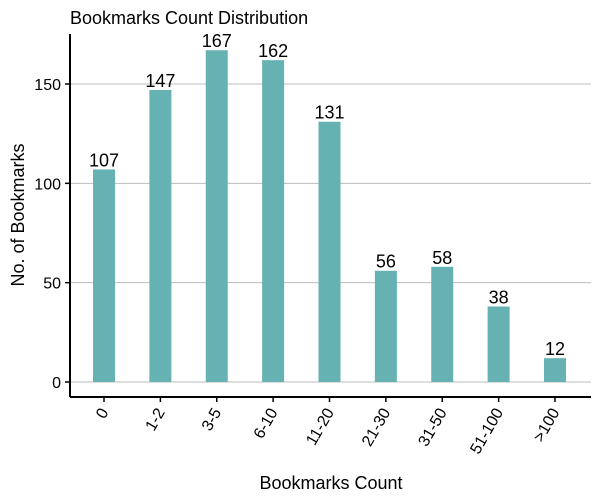 The width and height of the screenshot is (600, 500). I want to click on y-tick-label: 0, so click(56, 383).